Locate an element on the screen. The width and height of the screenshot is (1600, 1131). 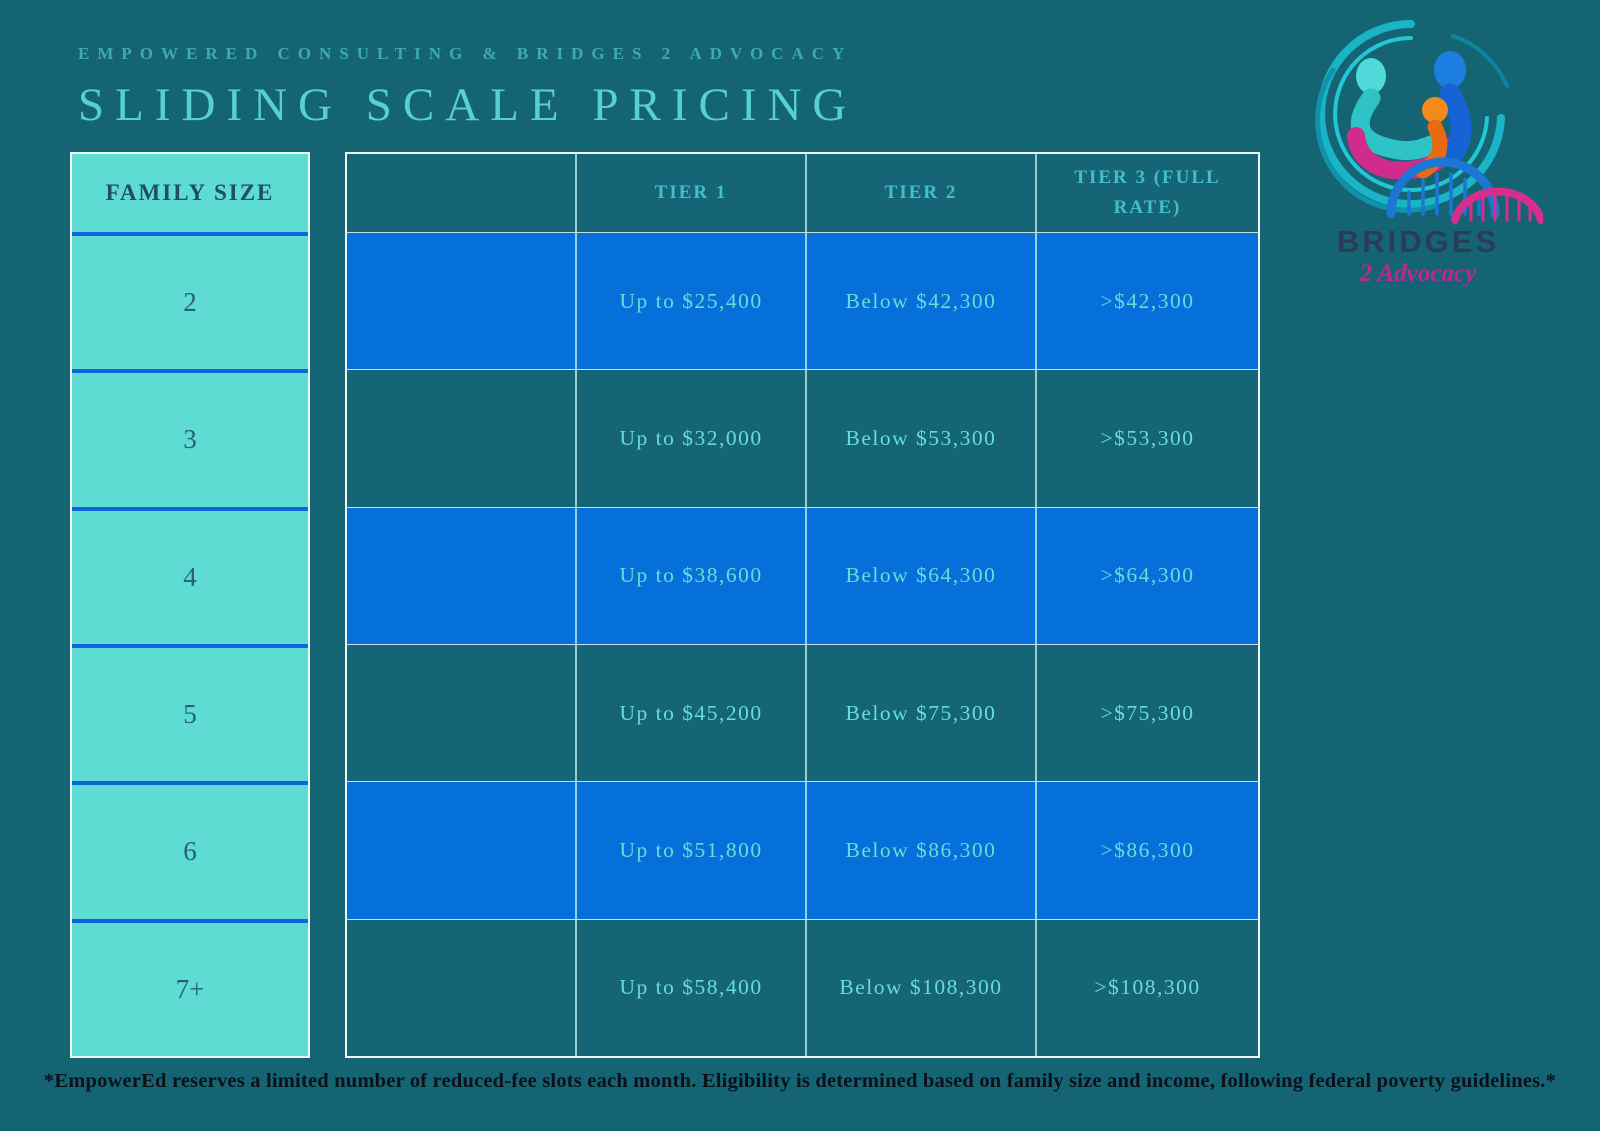
table-row: Up to $45,200 Below $75,300 >$75,300 is located at coordinates (802, 713).